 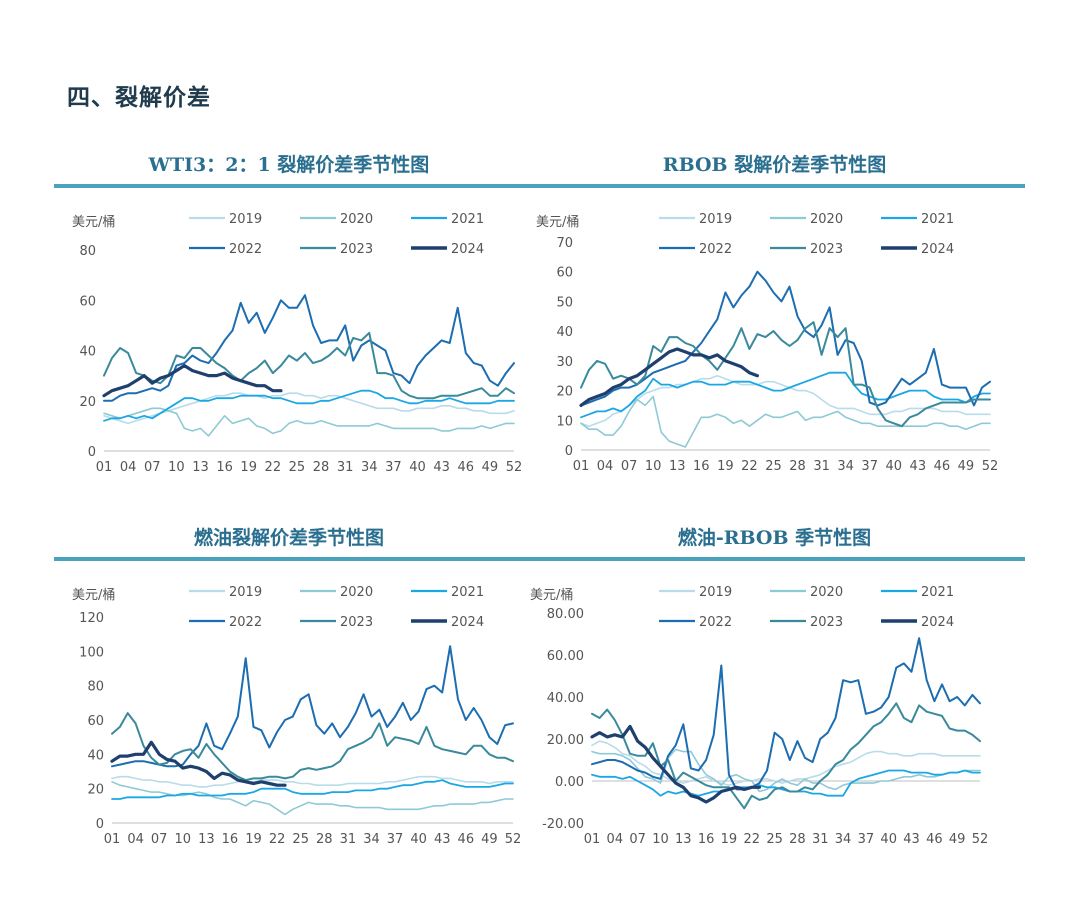 I want to click on y-tick-label: 100, so click(x=91, y=652).